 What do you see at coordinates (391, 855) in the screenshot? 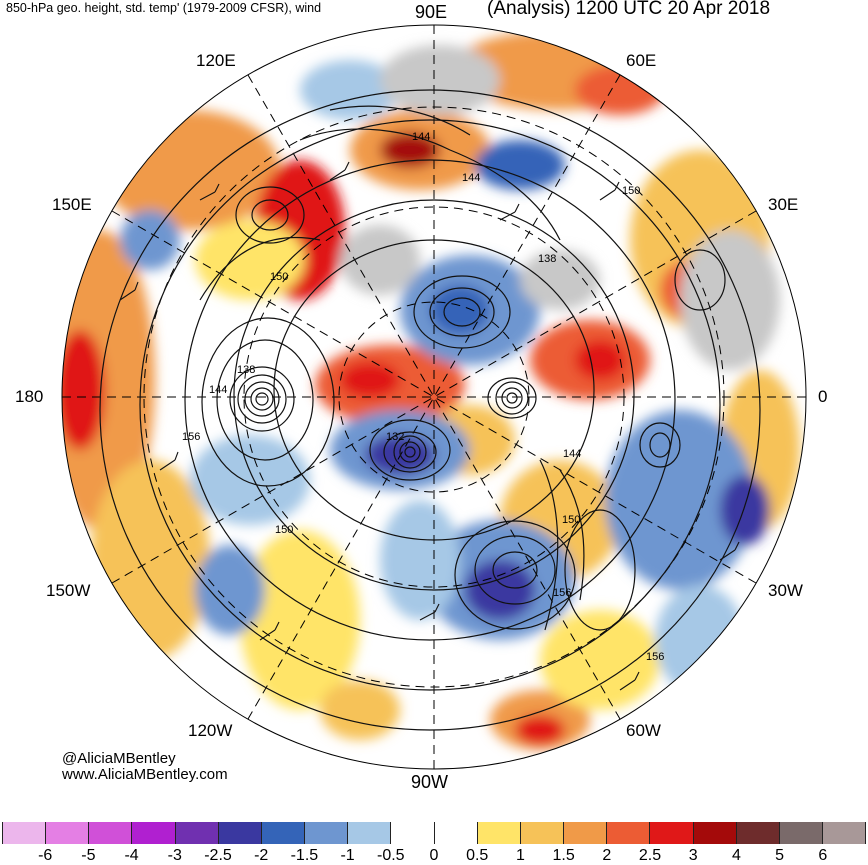
I see `colorbar-tick-label: -0.5` at bounding box center [391, 855].